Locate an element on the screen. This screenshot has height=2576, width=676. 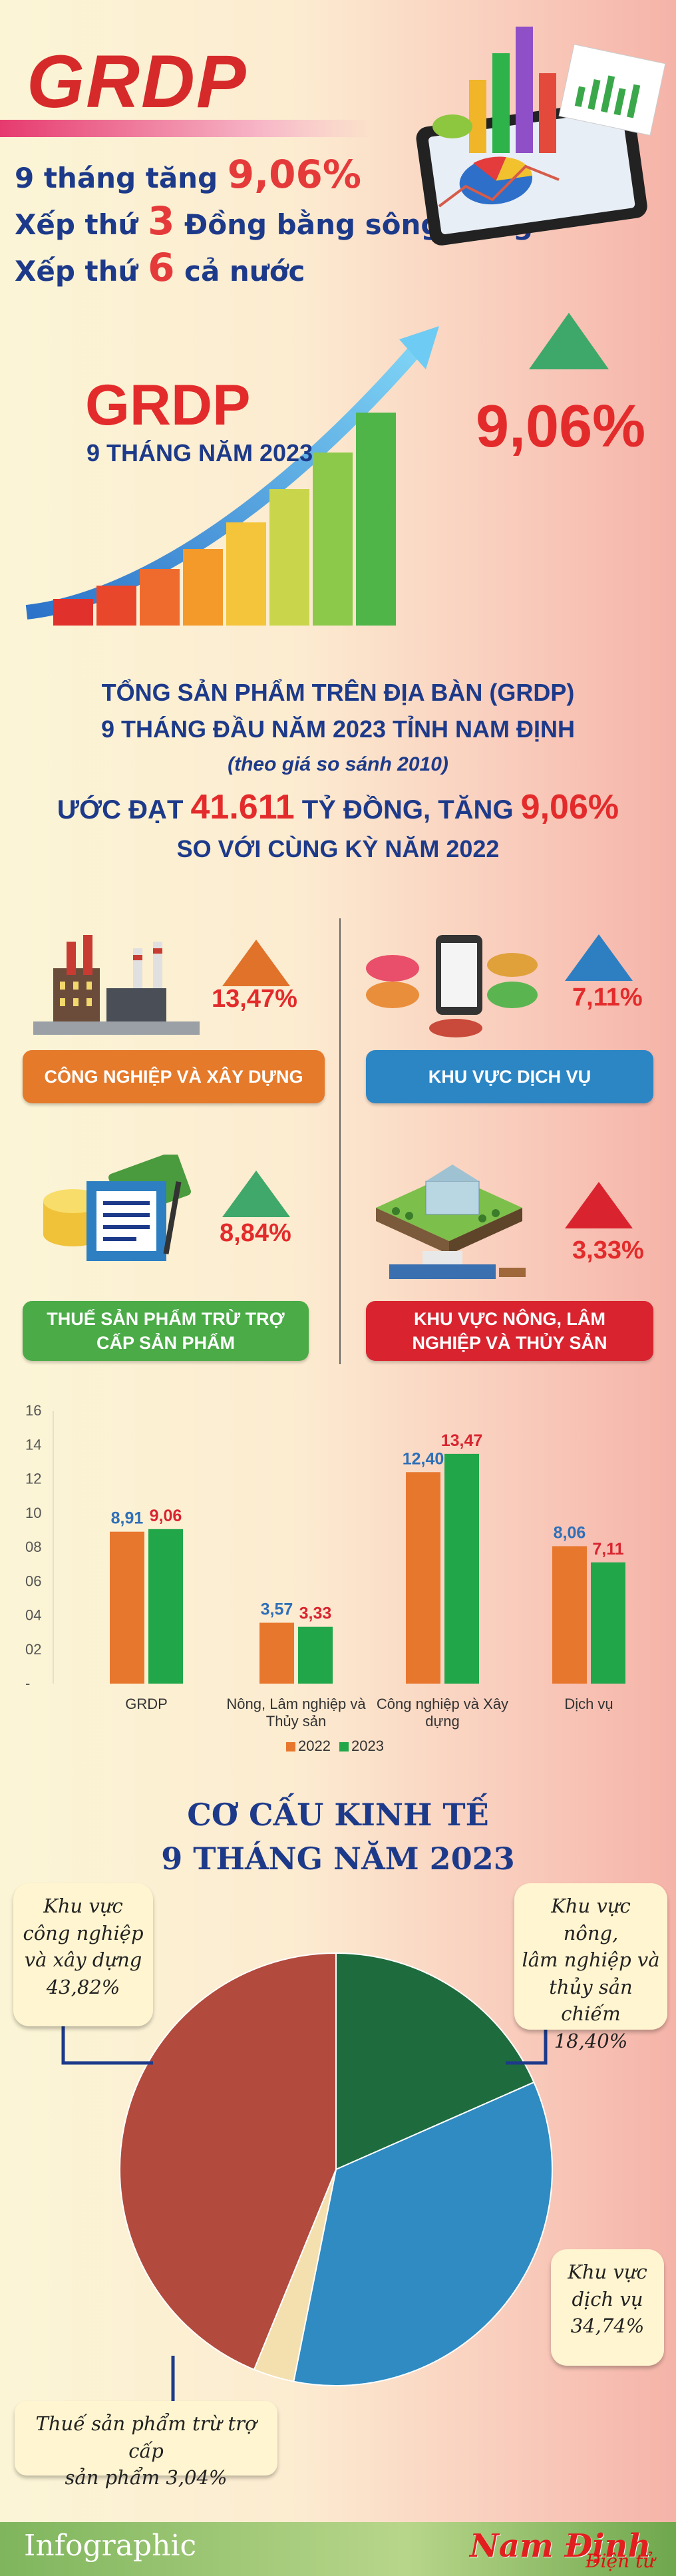
tax-money-icon is located at coordinates (117, 1208).